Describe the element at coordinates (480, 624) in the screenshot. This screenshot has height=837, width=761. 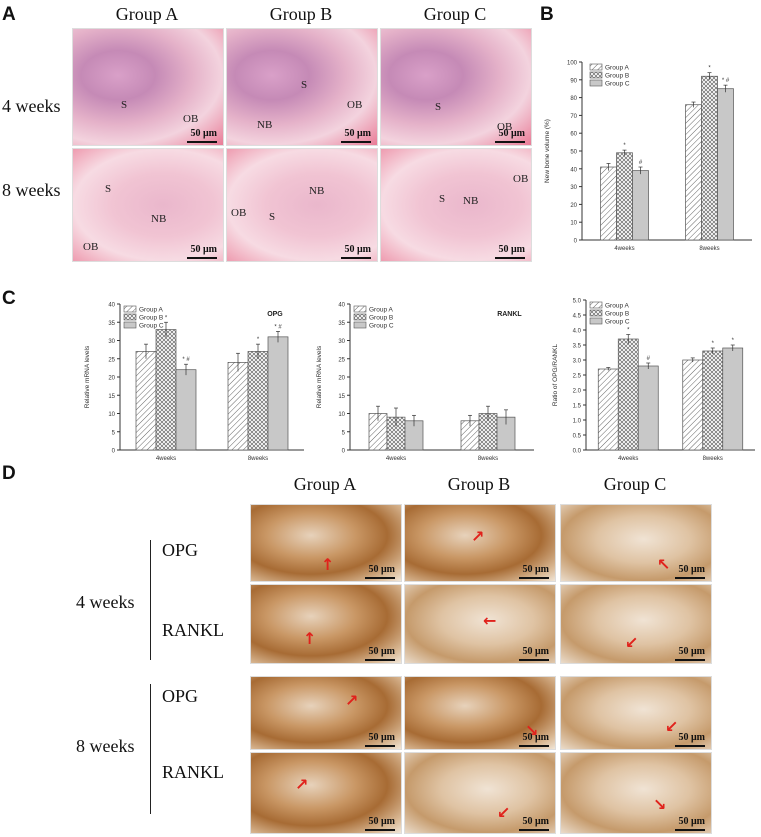
I see `ihc-rankl-4w-group-b: ← 50 μm` at that location.